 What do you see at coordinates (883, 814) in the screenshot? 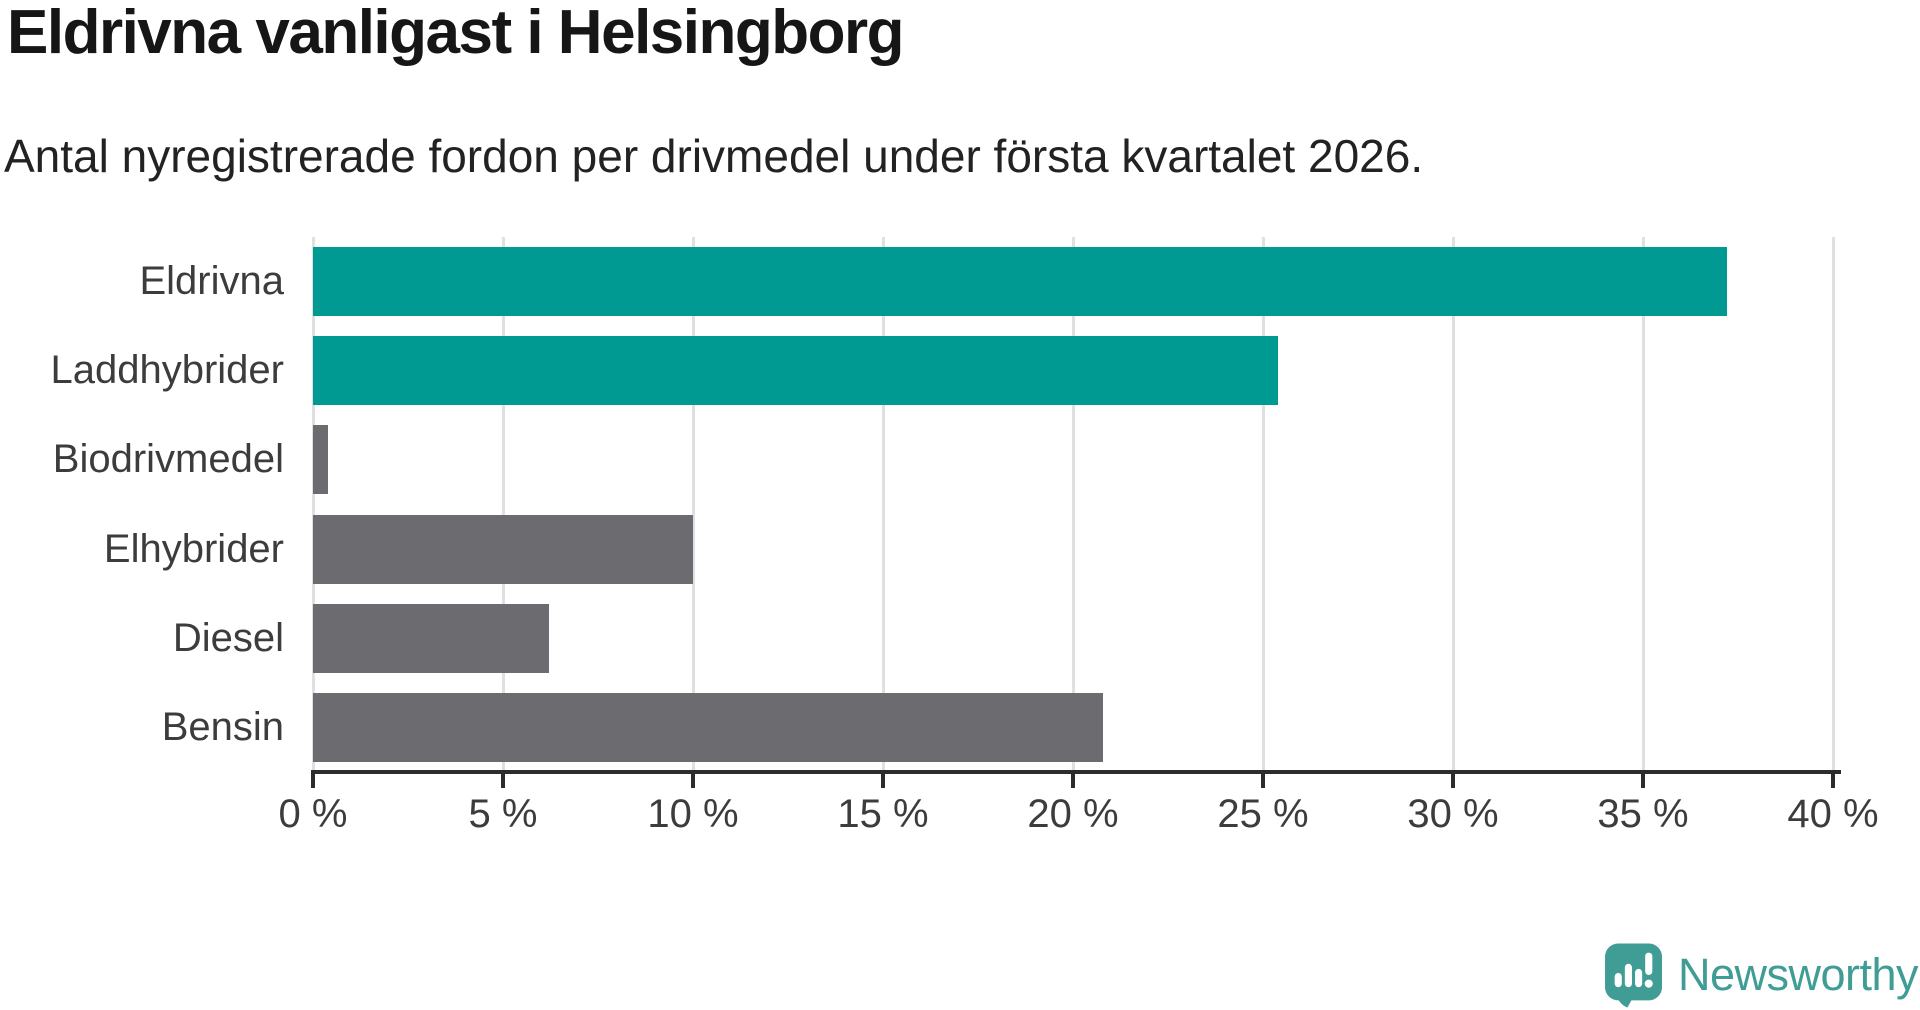
I see `x-axis-tick-label: 15 %` at bounding box center [883, 814].